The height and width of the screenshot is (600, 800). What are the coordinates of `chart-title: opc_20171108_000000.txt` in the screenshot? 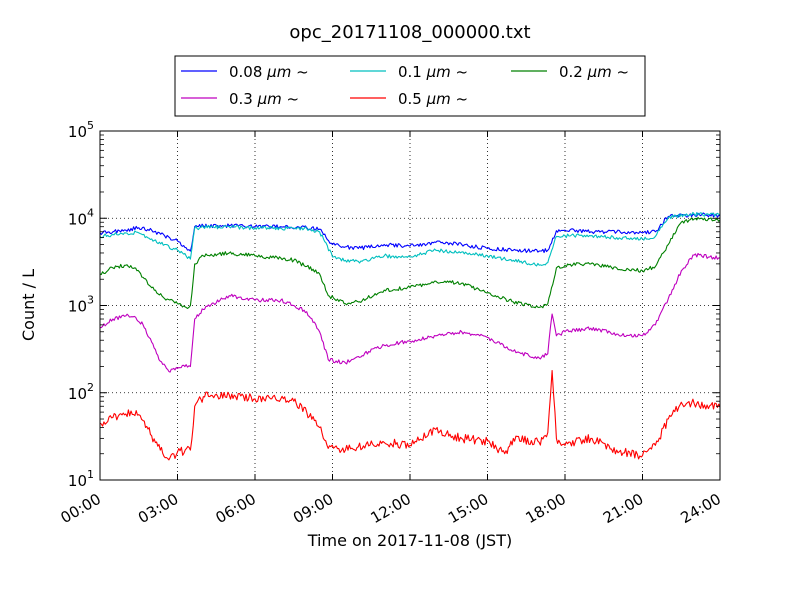 It's located at (409, 32).